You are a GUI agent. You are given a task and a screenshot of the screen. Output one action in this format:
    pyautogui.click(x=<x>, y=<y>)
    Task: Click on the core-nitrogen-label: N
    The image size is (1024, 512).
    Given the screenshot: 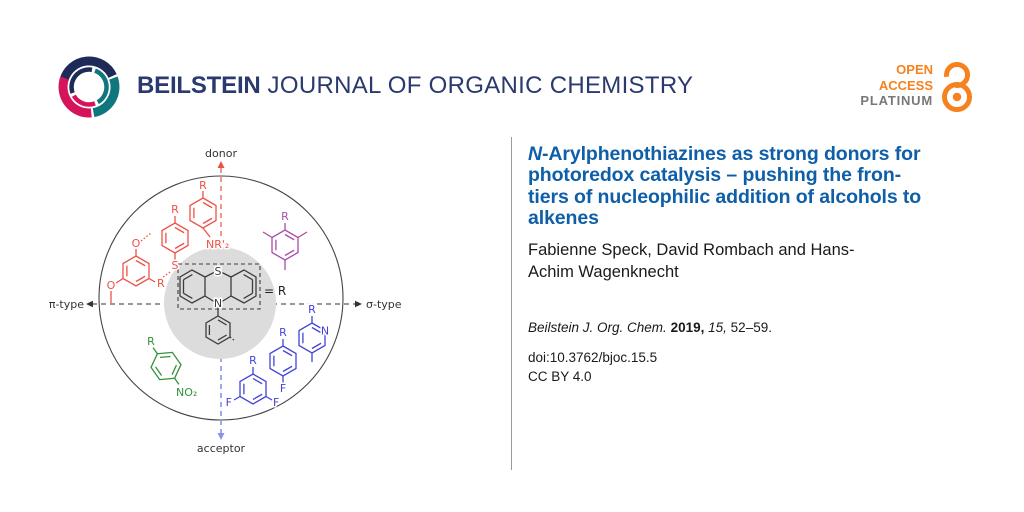 What is the action you would take?
    pyautogui.click(x=218, y=303)
    